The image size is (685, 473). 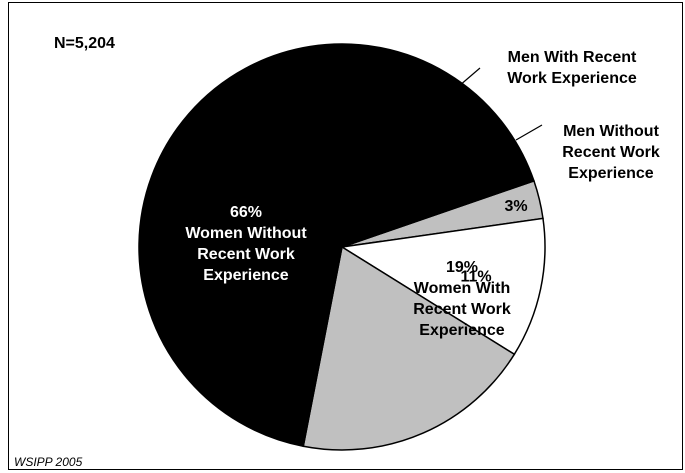 What do you see at coordinates (84, 43) in the screenshot?
I see `sample-size-label: N=5,204` at bounding box center [84, 43].